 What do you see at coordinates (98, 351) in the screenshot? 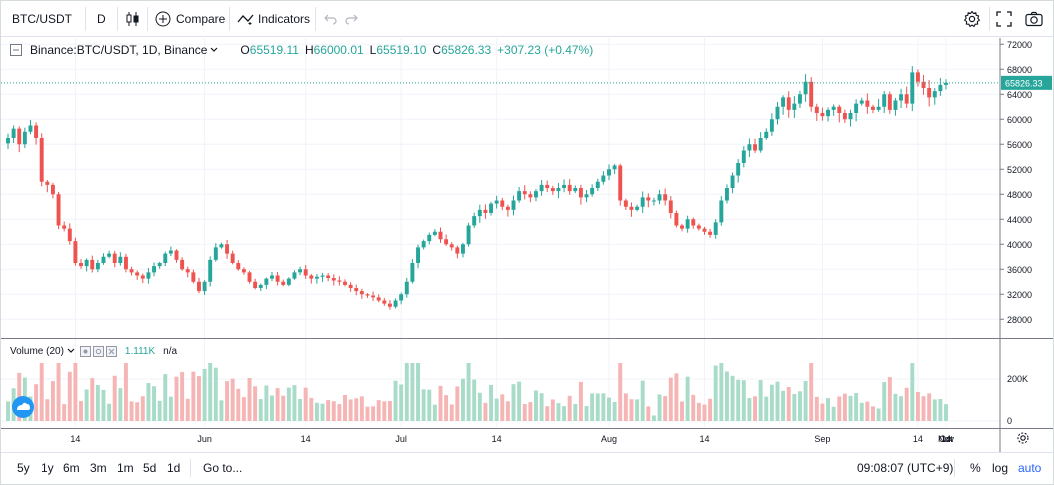
I see `settings-icon` at bounding box center [98, 351].